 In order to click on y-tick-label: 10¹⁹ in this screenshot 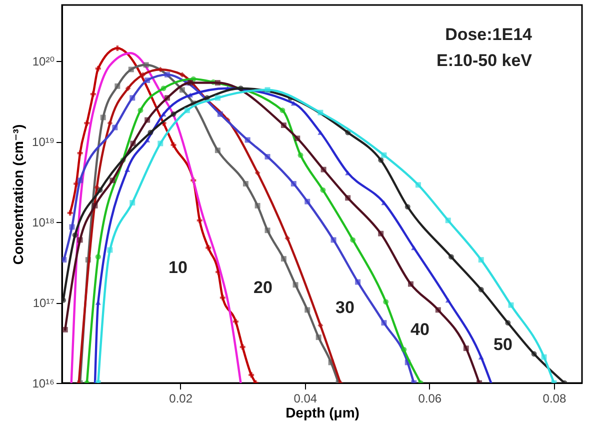, I will do `click(43, 142)`.